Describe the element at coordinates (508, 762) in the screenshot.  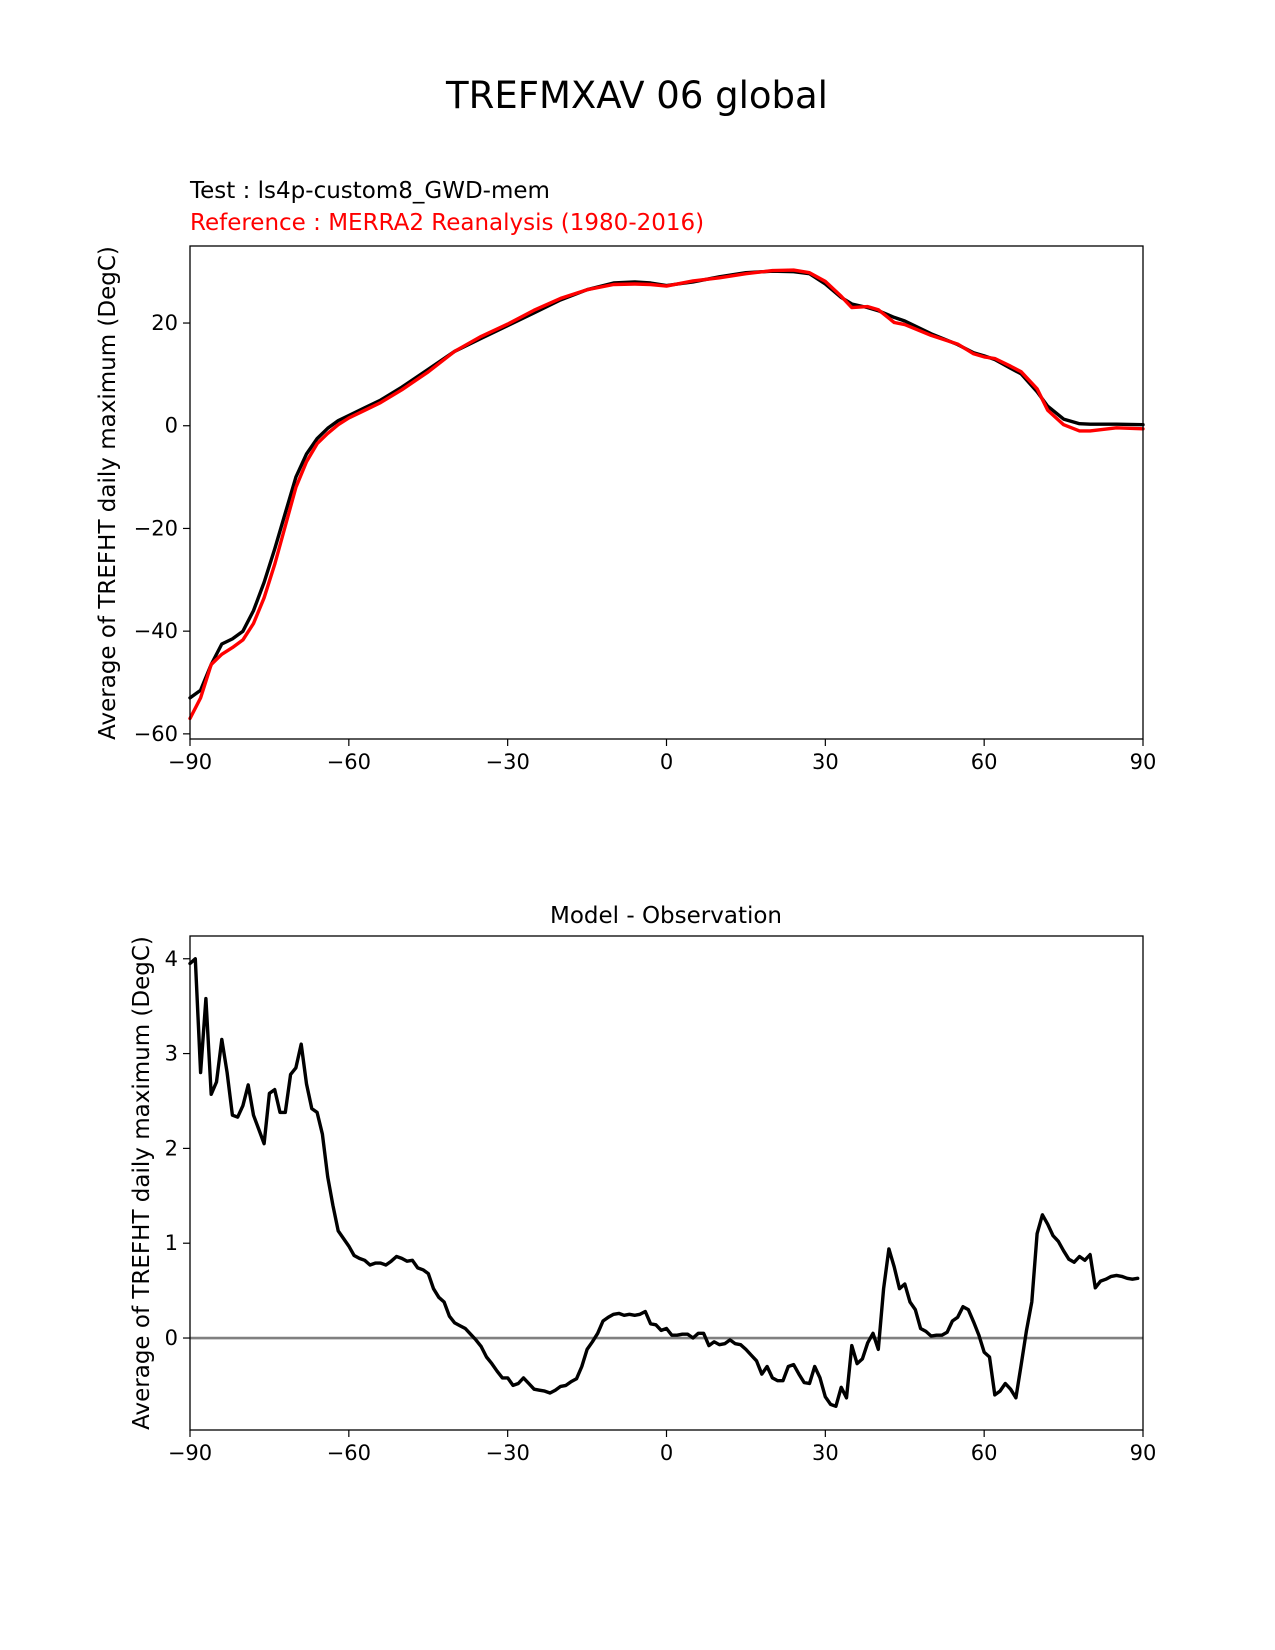
I see `top-x-tick-label: −30` at that location.